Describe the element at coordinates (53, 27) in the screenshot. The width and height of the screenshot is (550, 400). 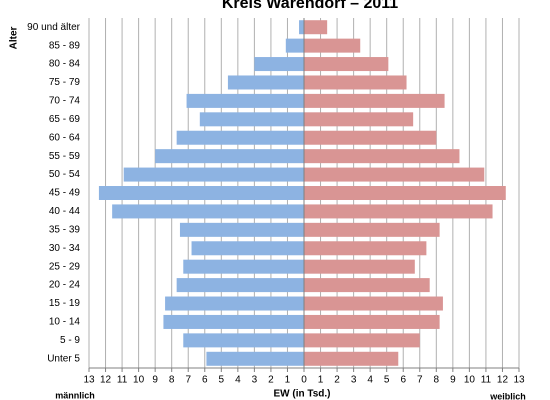
I see `y-tick-label: 90 und älter` at that location.